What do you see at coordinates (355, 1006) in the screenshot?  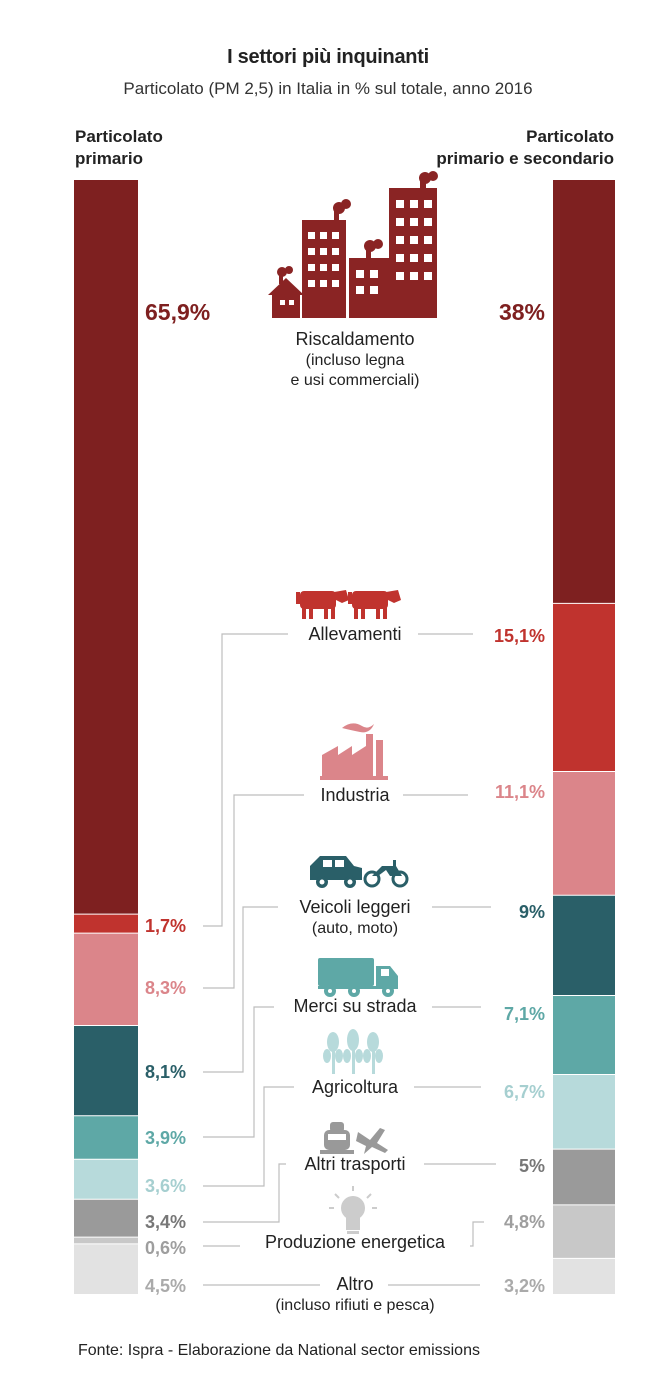 I see `sector-name-label: Merci su strada` at bounding box center [355, 1006].